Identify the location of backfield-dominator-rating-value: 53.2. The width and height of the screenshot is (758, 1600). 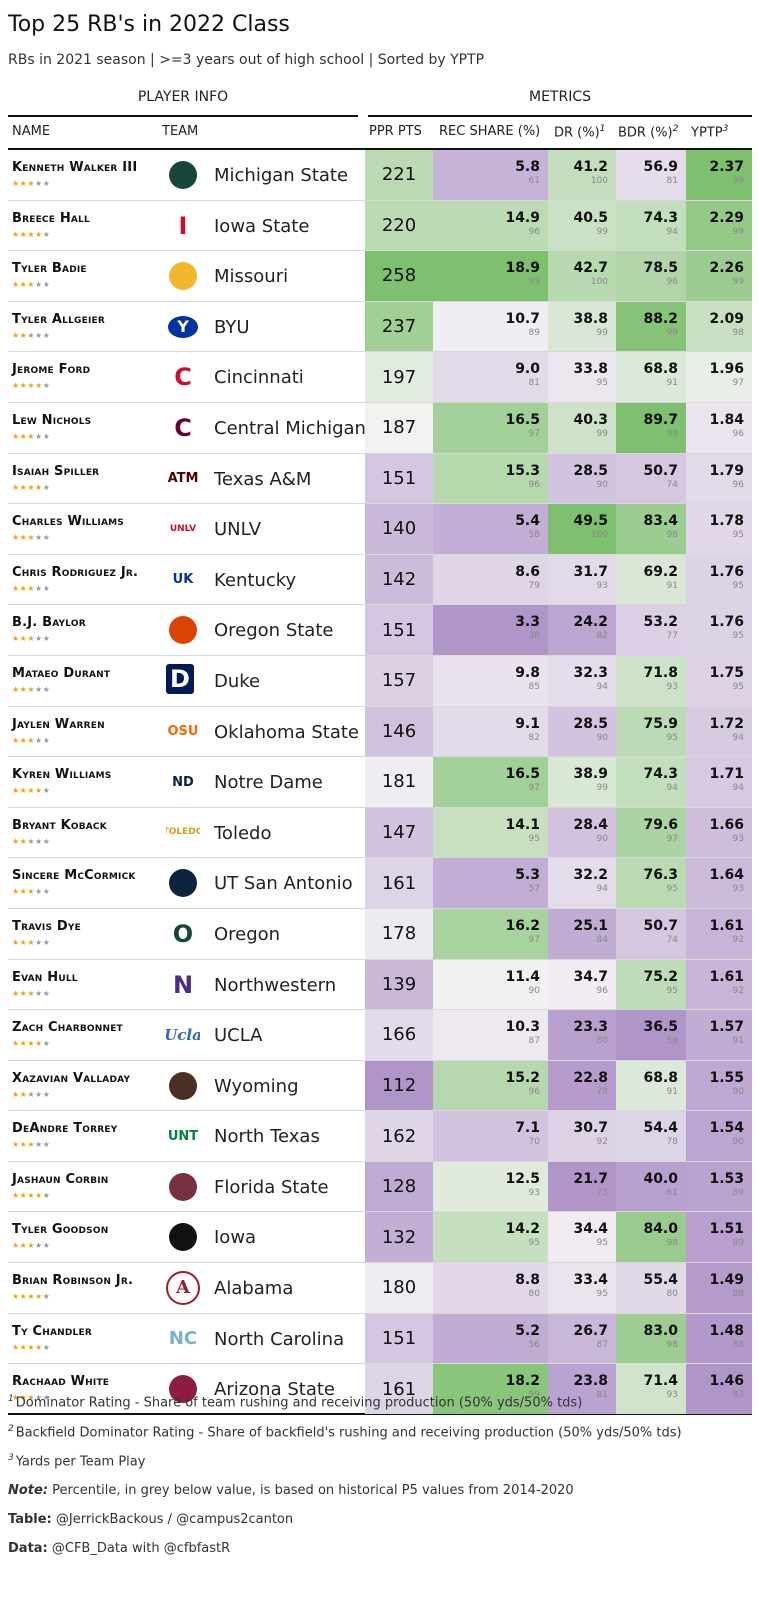
(647, 622).